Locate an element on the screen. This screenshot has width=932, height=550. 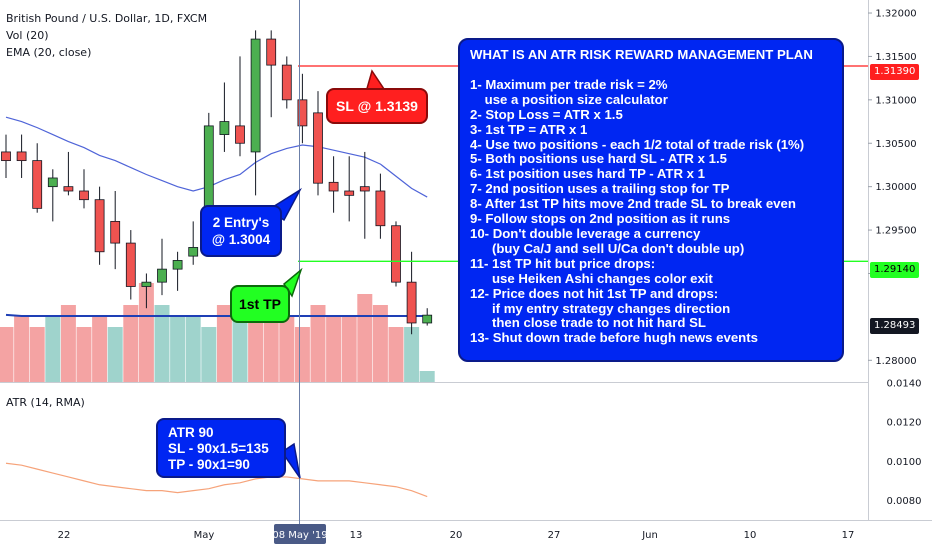
time-tick-label: 13 is located at coordinates (356, 535).